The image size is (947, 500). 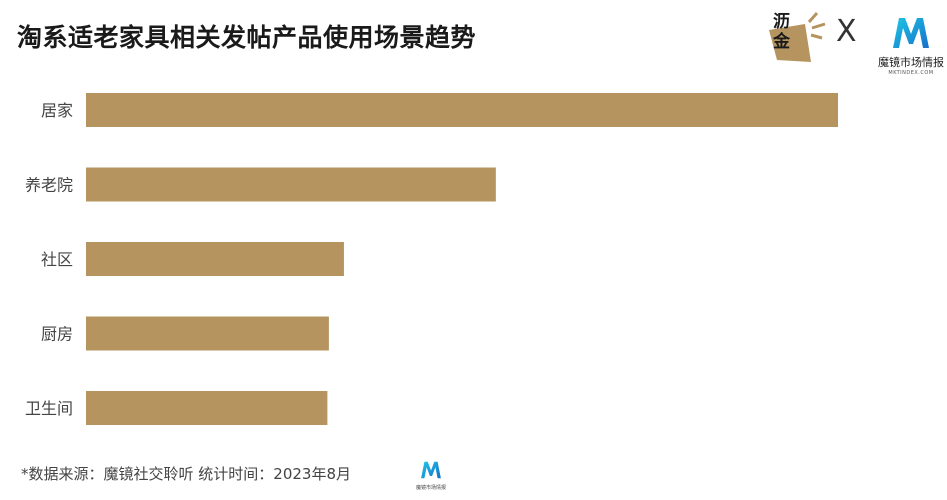 I want to click on footer-m-icon, so click(x=431, y=470).